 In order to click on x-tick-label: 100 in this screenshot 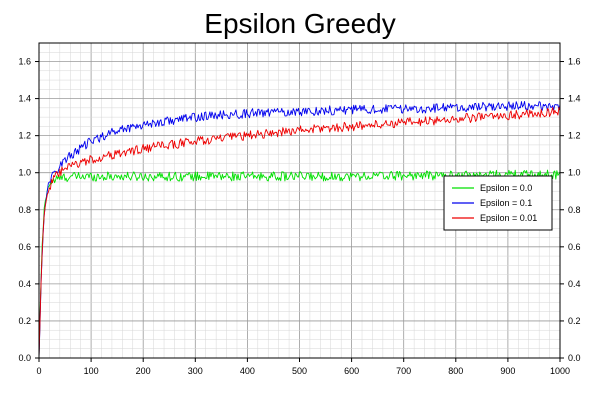, I will do `click(91, 371)`.